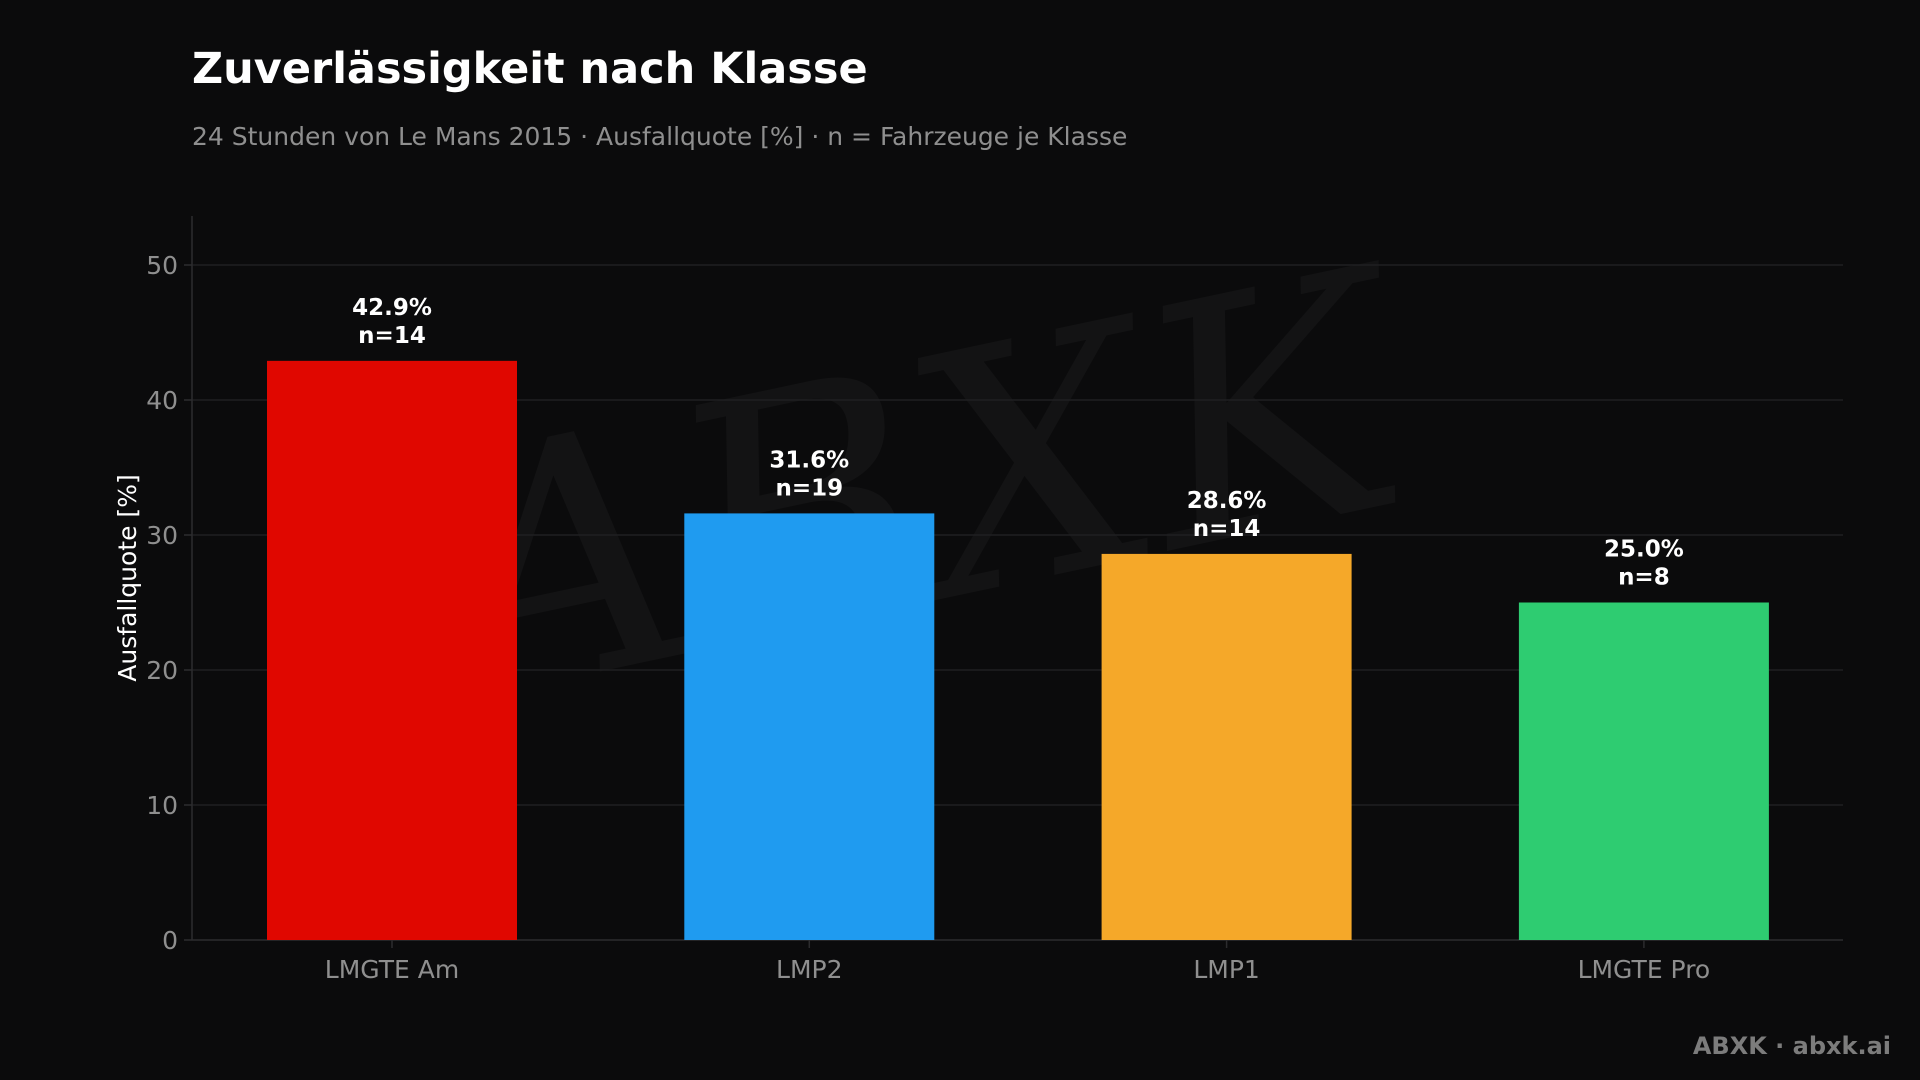  I want to click on bar-value-label: 42.9%, so click(392, 308).